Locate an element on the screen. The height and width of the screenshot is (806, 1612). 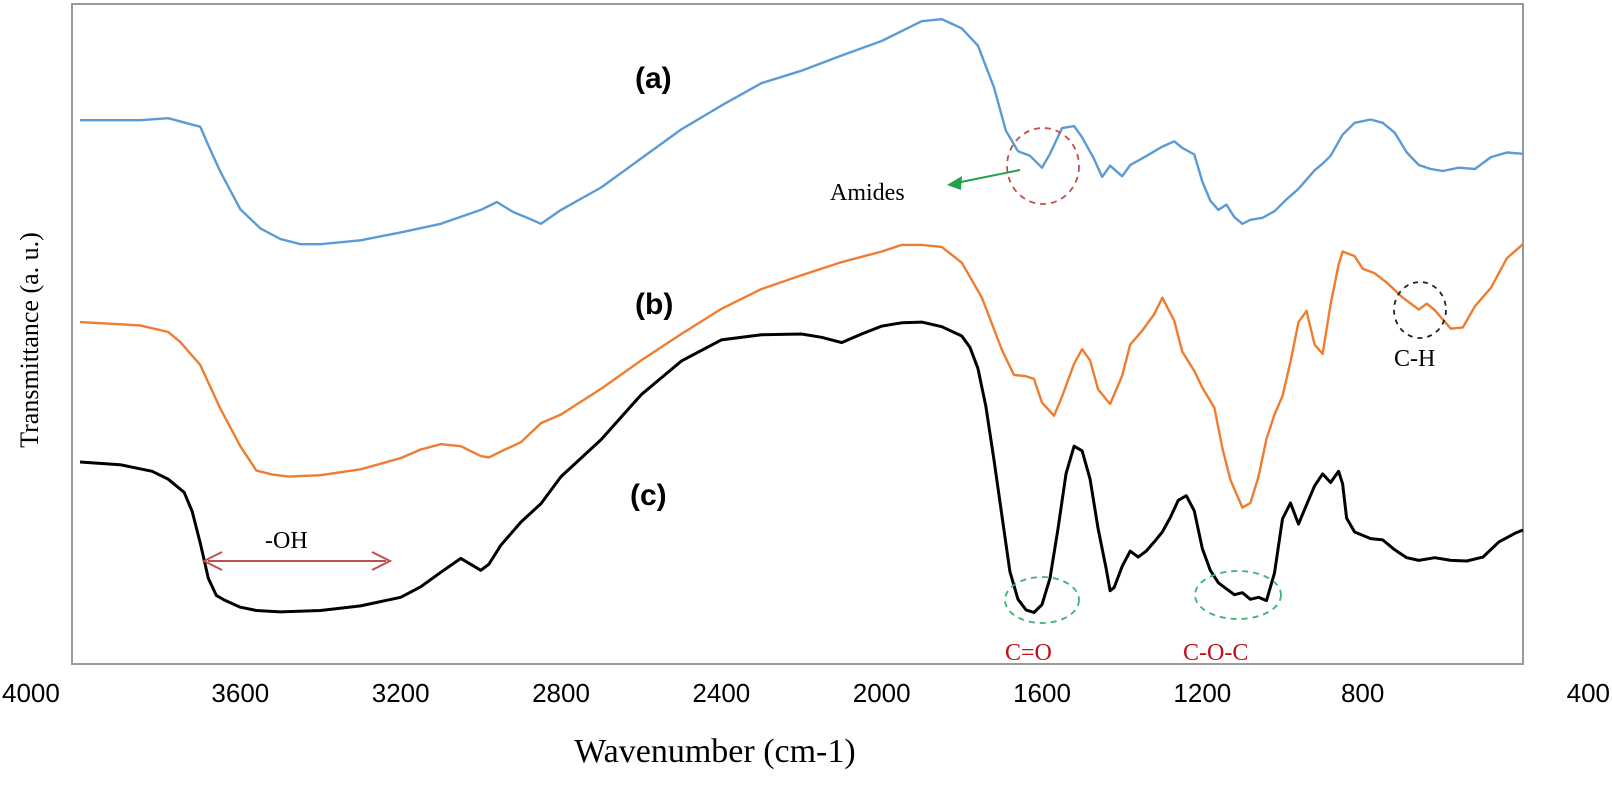
amides-label: Amides is located at coordinates (867, 193).